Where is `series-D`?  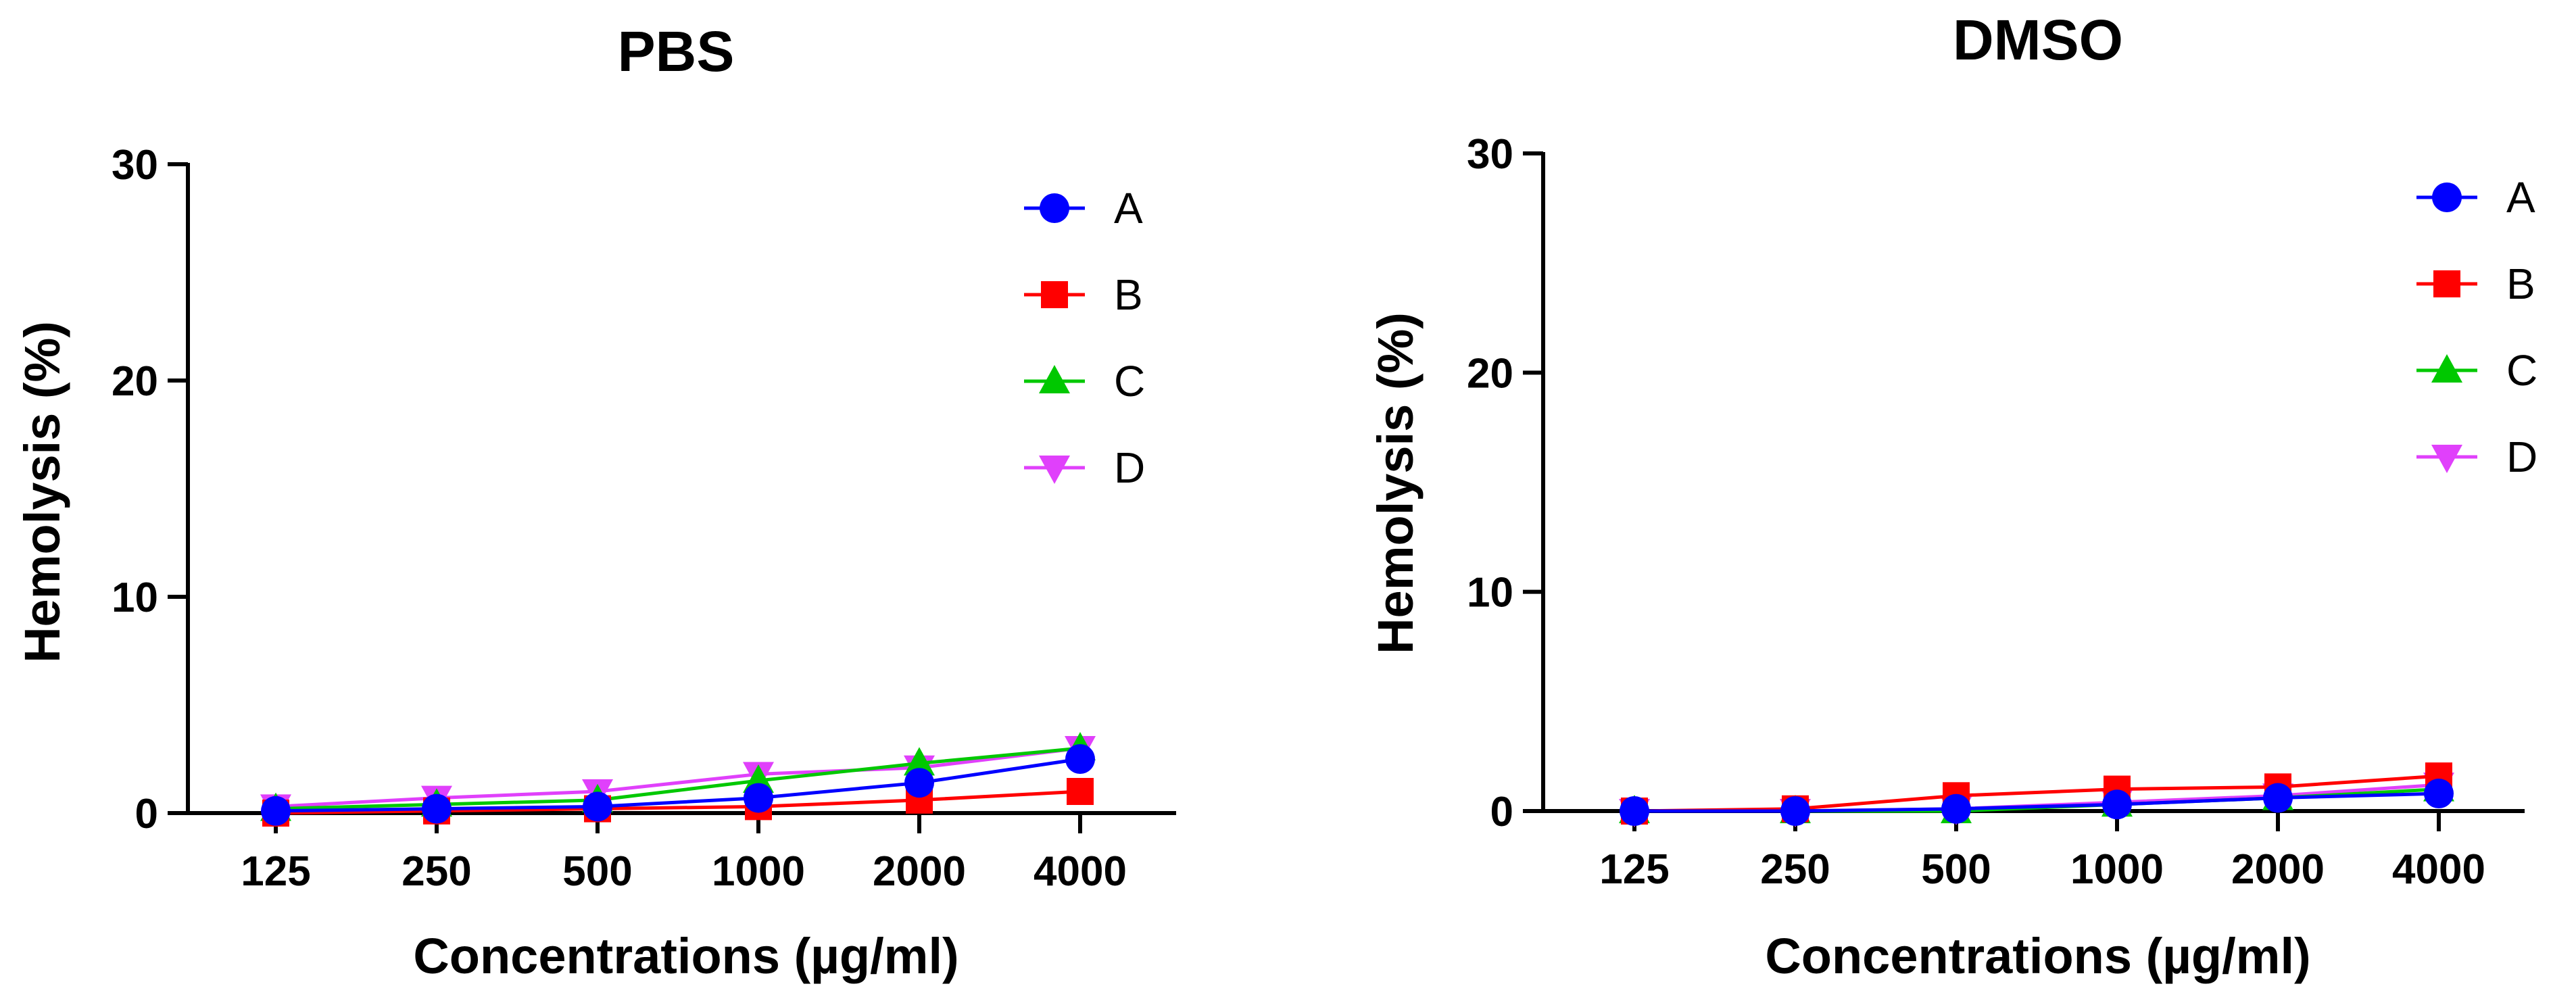 series-D is located at coordinates (2037, 800).